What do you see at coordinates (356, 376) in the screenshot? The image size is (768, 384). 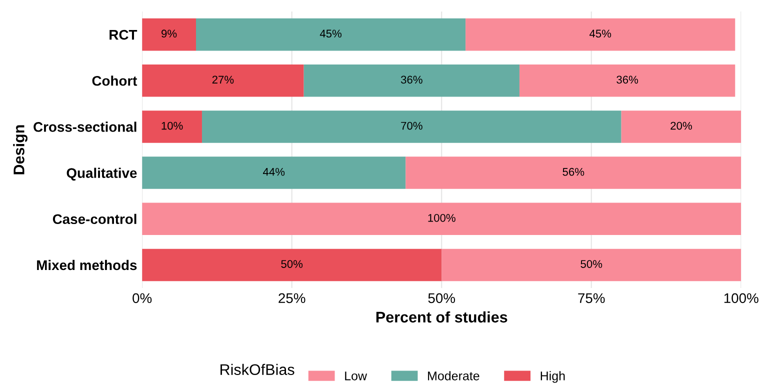 I see `legend-label: Low` at bounding box center [356, 376].